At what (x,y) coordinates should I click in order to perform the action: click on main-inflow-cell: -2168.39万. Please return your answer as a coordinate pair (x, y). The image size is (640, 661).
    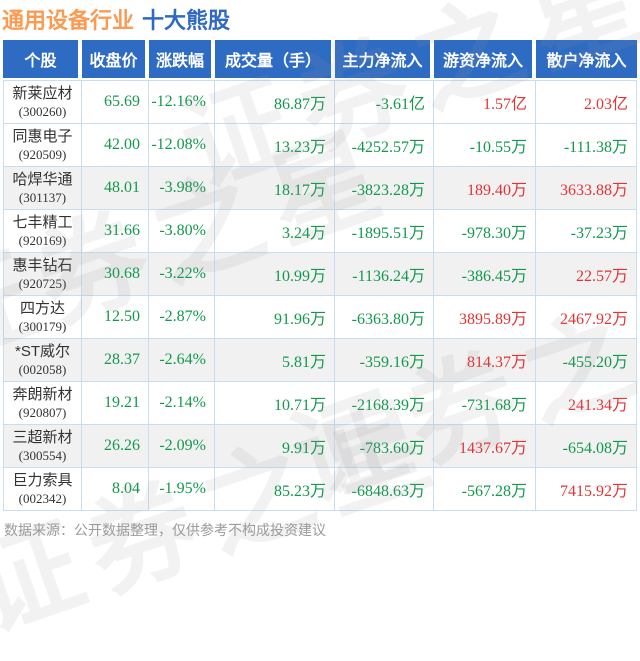
    Looking at the image, I should click on (384, 403).